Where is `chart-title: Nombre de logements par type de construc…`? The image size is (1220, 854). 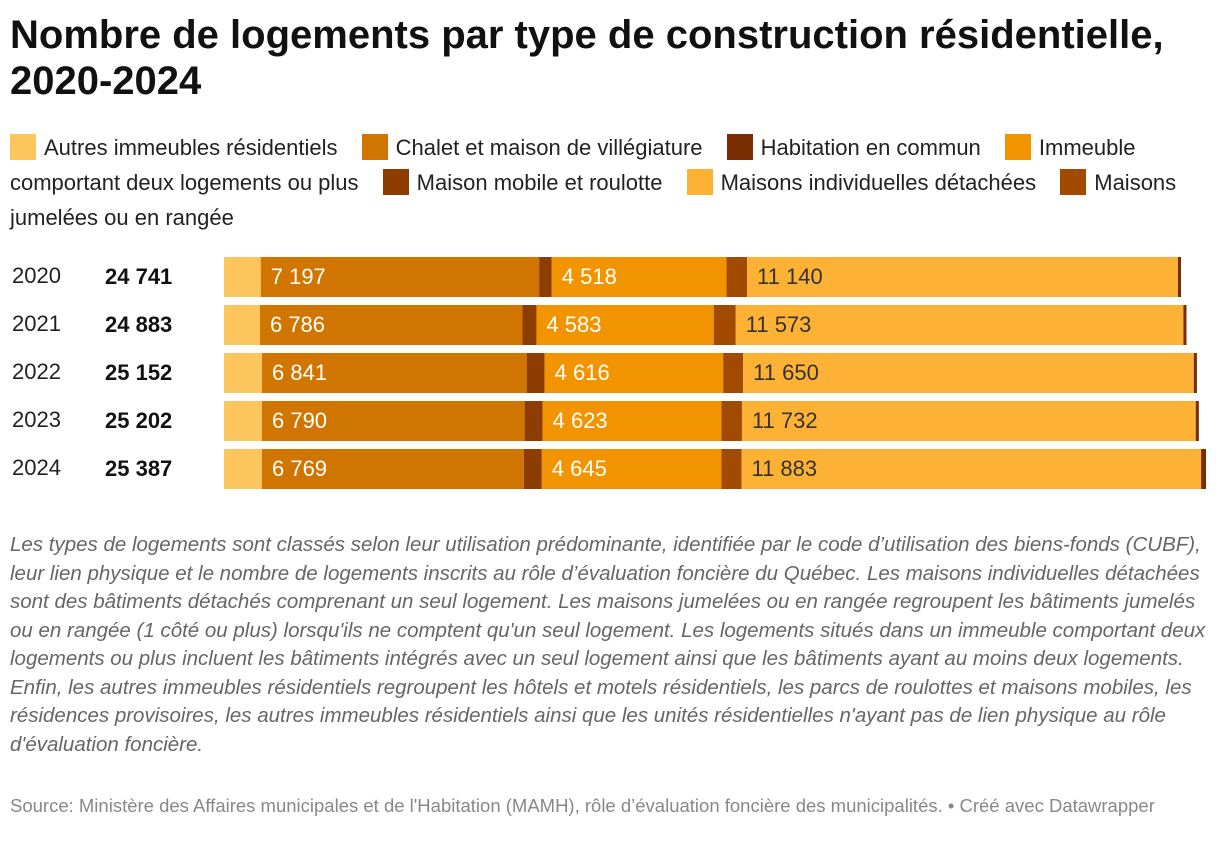
chart-title: Nombre de logements par type de construc… is located at coordinates (587, 58).